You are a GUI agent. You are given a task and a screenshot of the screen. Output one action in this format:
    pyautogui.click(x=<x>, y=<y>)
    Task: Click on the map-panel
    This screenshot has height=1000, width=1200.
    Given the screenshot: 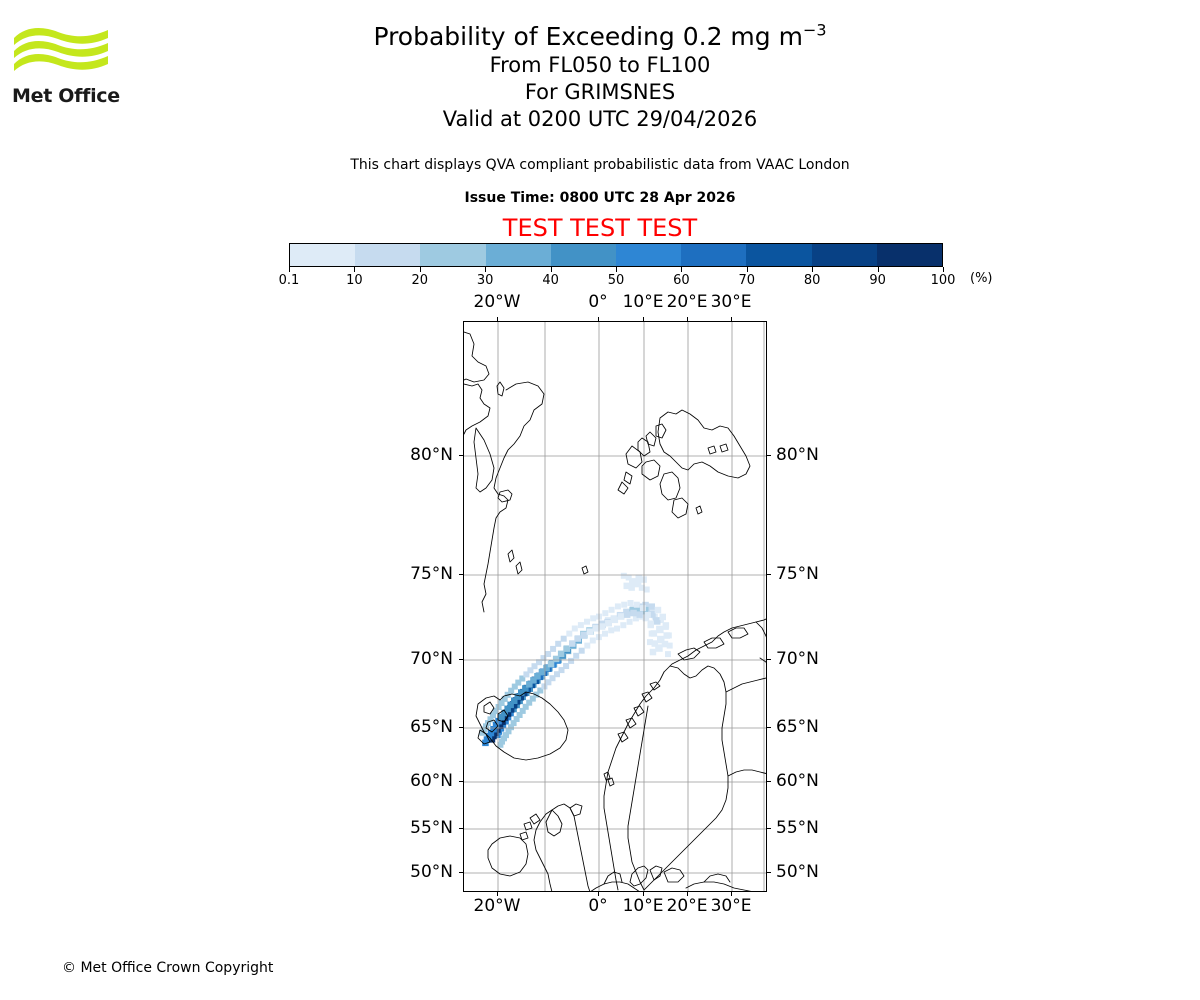 What is the action you would take?
    pyautogui.click(x=615, y=606)
    